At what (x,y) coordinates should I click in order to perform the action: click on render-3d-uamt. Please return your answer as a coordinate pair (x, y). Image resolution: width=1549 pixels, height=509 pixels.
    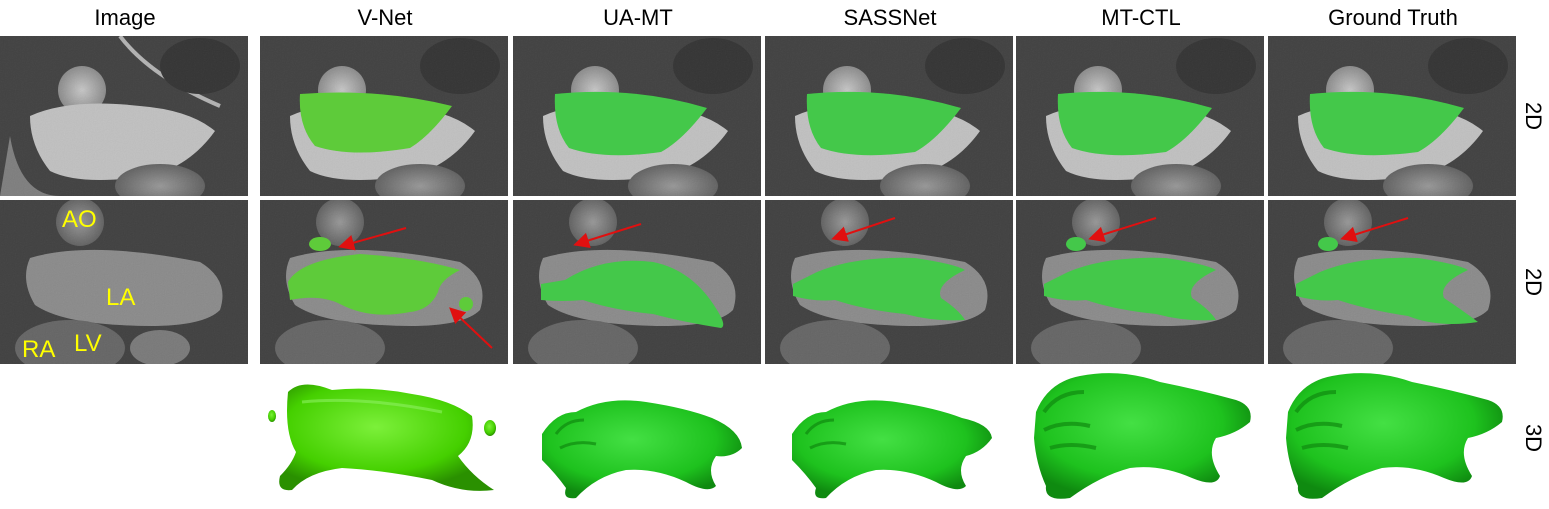
    Looking at the image, I should click on (642, 447).